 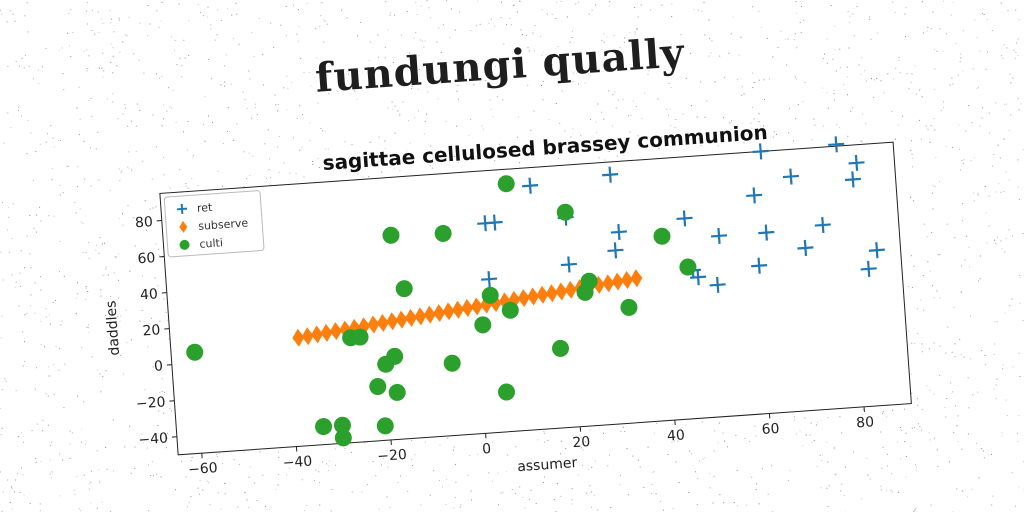 What do you see at coordinates (113, 328) in the screenshot?
I see `y-axis-label: daddles` at bounding box center [113, 328].